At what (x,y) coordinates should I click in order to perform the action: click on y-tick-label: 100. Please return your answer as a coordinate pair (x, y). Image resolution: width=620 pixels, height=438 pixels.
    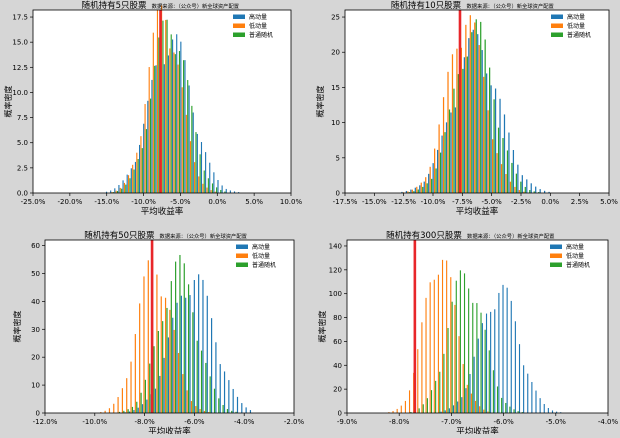
    Looking at the image, I should click on (335, 294).